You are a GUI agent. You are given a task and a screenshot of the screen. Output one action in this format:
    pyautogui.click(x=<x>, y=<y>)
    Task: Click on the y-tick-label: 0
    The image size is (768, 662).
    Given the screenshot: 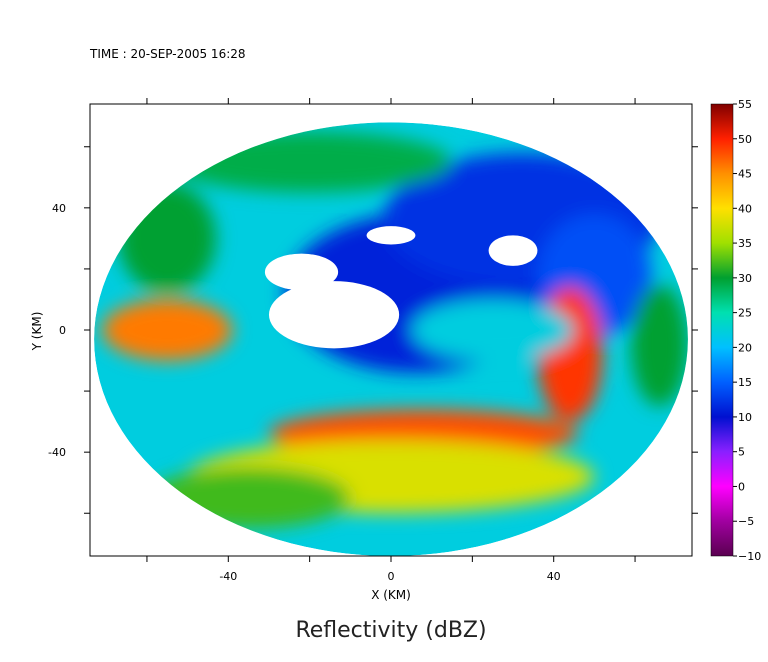 What is the action you would take?
    pyautogui.click(x=62, y=330)
    